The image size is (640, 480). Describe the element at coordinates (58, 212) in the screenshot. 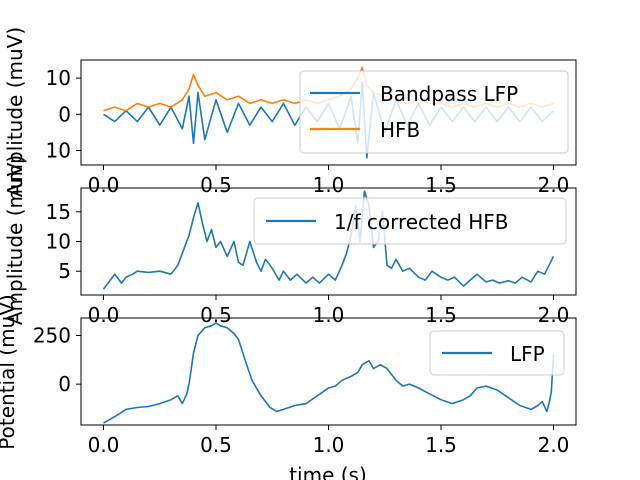

I see `y-tick-label: 15` at that location.